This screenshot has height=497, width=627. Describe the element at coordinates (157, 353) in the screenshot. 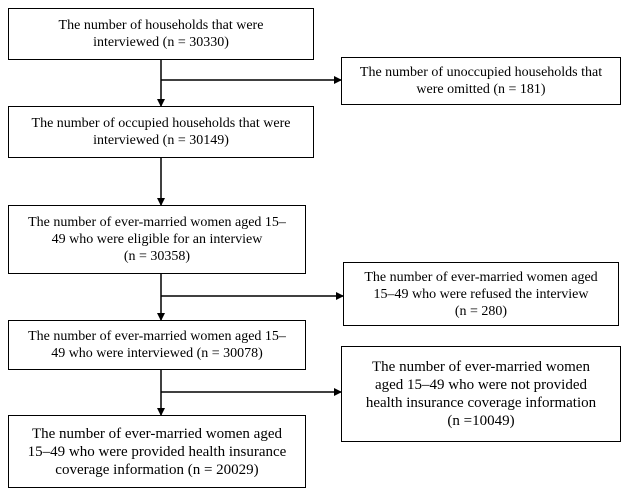

I see `box4-line-2: 49 who were interviewed (n = 30078)` at that location.